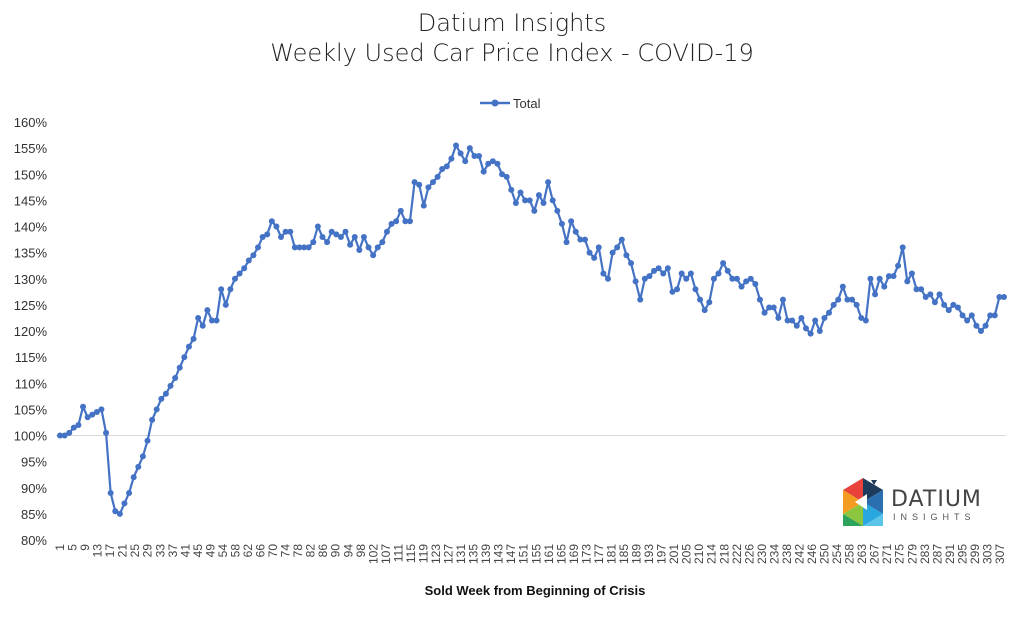 The width and height of the screenshot is (1024, 617). Describe the element at coordinates (975, 554) in the screenshot. I see `x-tick-label: 299` at that location.